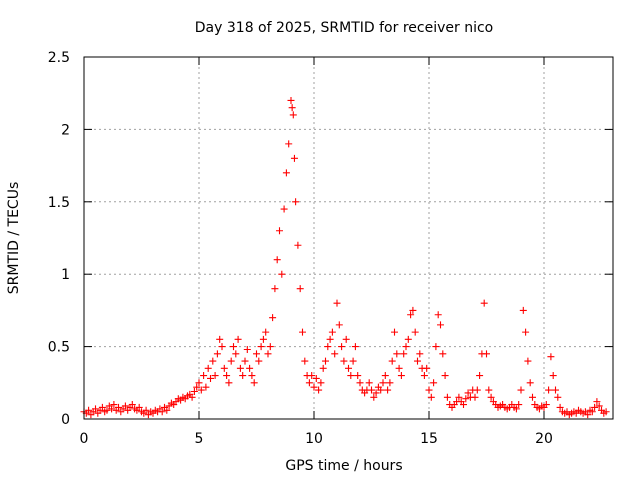 This screenshot has height=480, width=640. Describe the element at coordinates (429, 439) in the screenshot. I see `x-tick-label: 15` at that location.